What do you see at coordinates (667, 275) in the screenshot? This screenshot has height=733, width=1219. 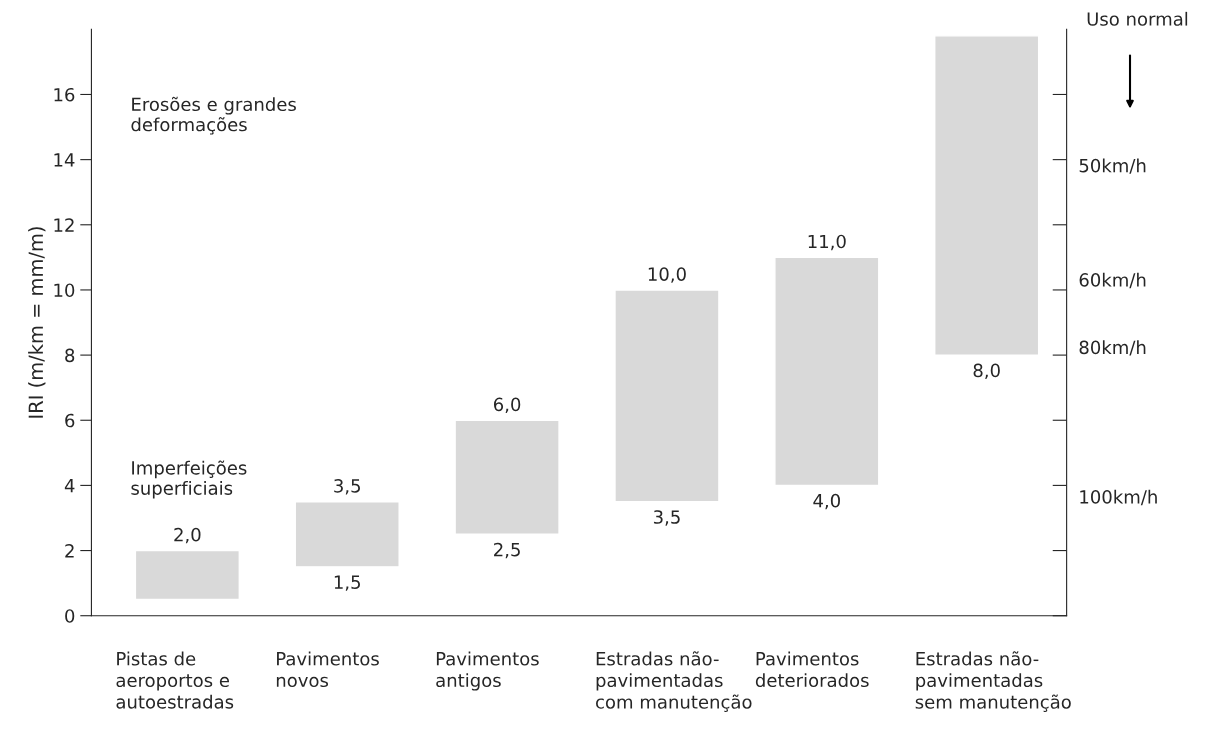 I see `data-label: 10,0` at bounding box center [667, 275].